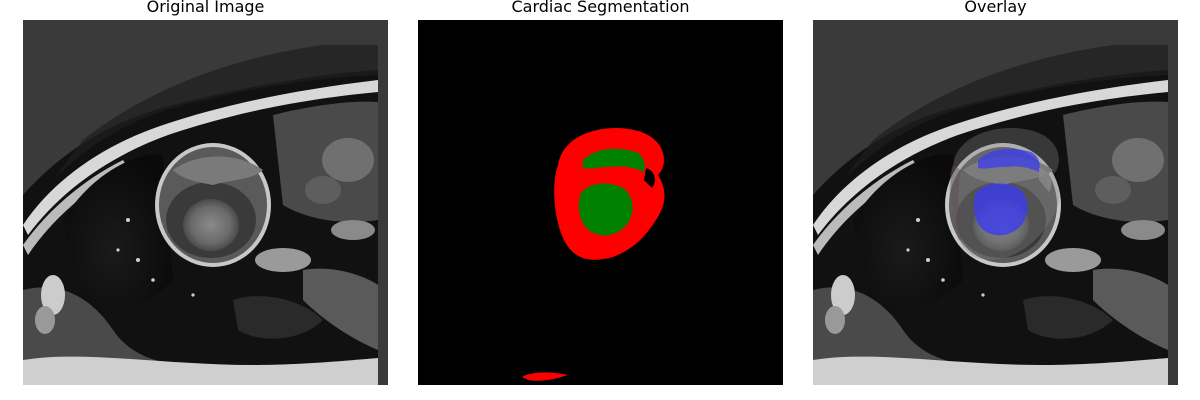  Describe the element at coordinates (995, 8) in the screenshot. I see `panel-title-overlay: Overlay` at that location.